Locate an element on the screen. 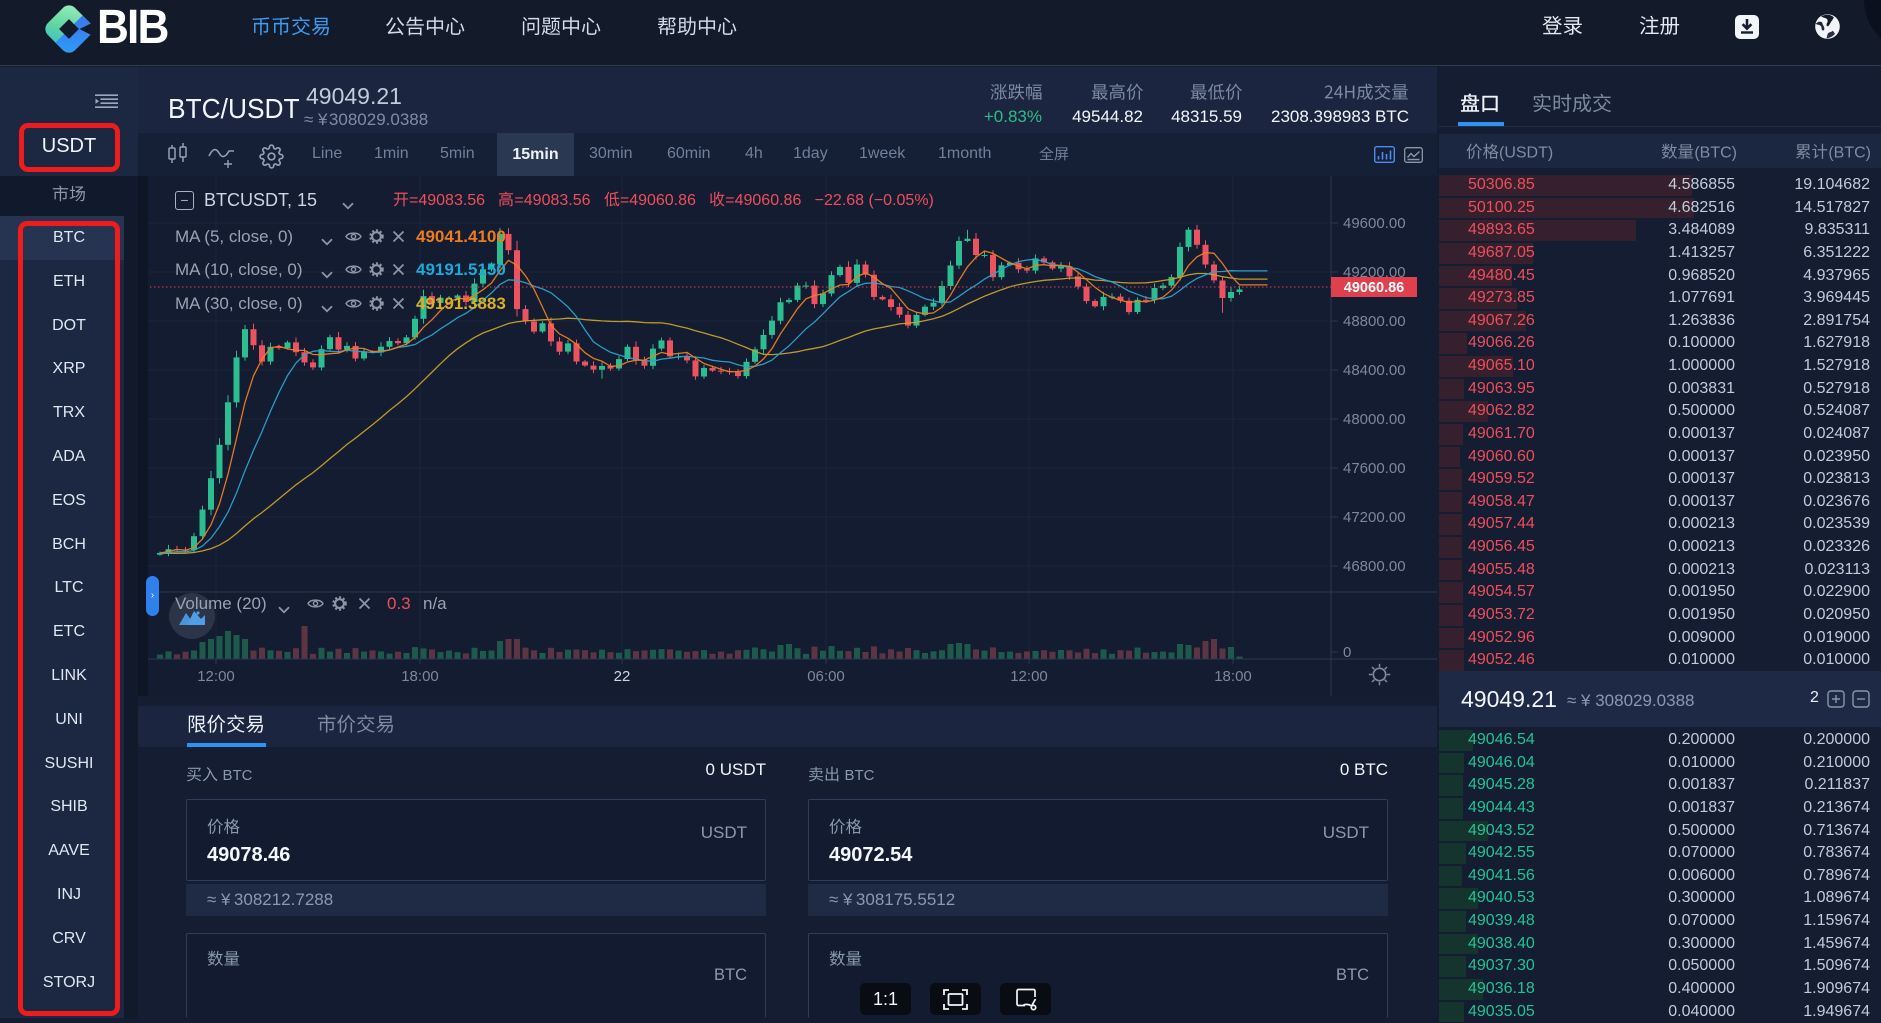 Image resolution: width=1881 pixels, height=1023 pixels. svg-text: 48000.00 is located at coordinates (1374, 419).